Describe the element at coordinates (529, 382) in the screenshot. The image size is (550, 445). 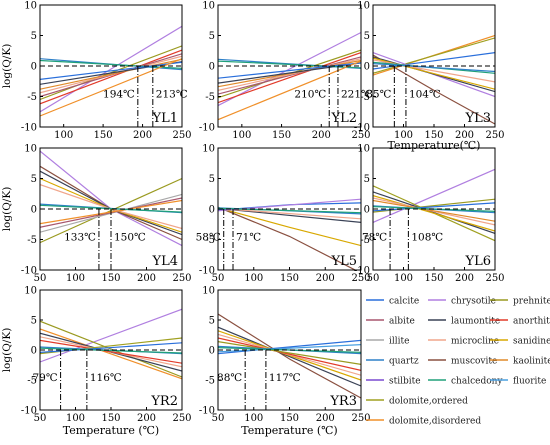
I see `legend-label: fluorite` at that location.